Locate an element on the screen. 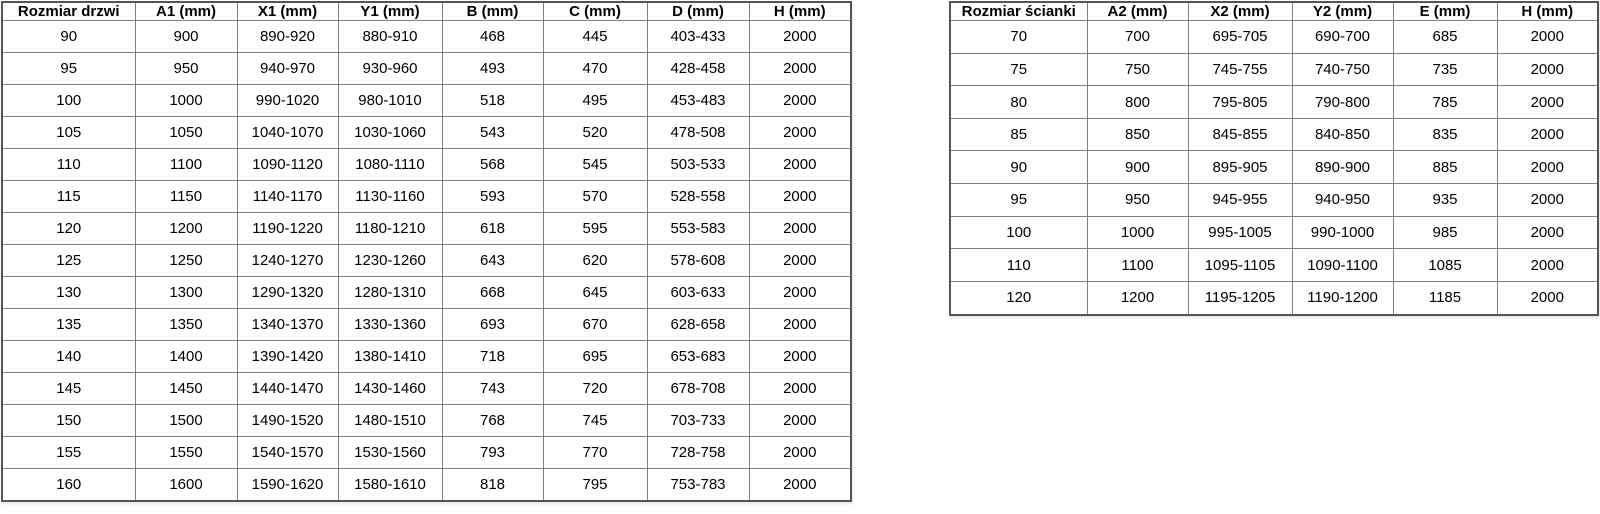 The height and width of the screenshot is (514, 1600). table-cell: 990-1020 is located at coordinates (287, 100).